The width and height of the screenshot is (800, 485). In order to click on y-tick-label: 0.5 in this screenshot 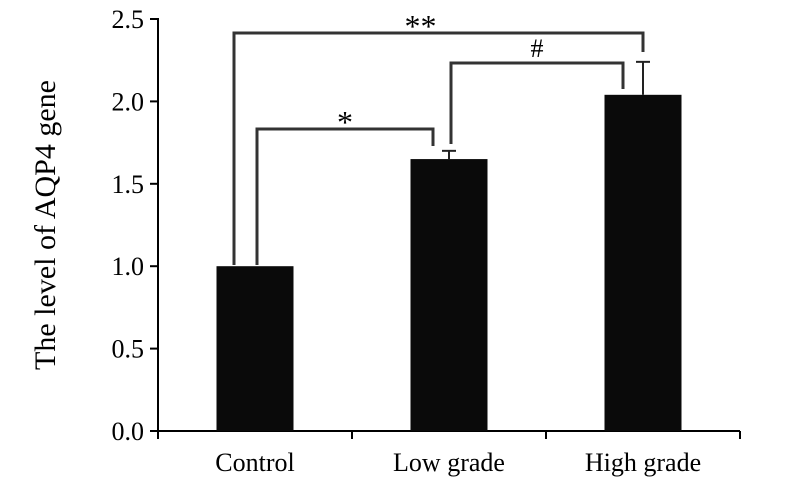, I will do `click(128, 349)`.